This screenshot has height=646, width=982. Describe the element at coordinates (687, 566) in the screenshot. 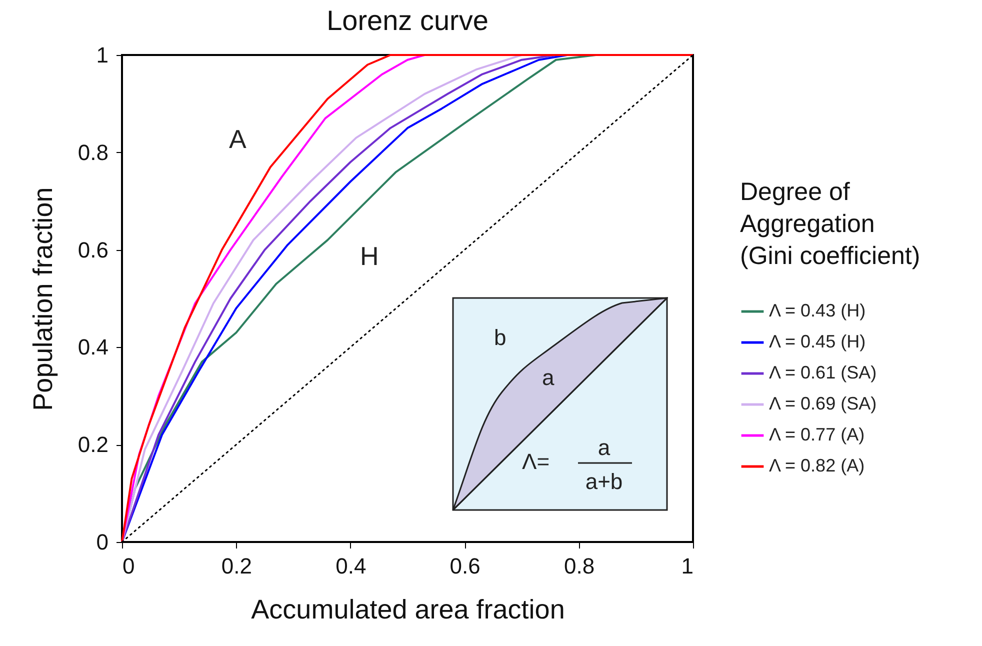

I see `x-tick-label: 1` at that location.